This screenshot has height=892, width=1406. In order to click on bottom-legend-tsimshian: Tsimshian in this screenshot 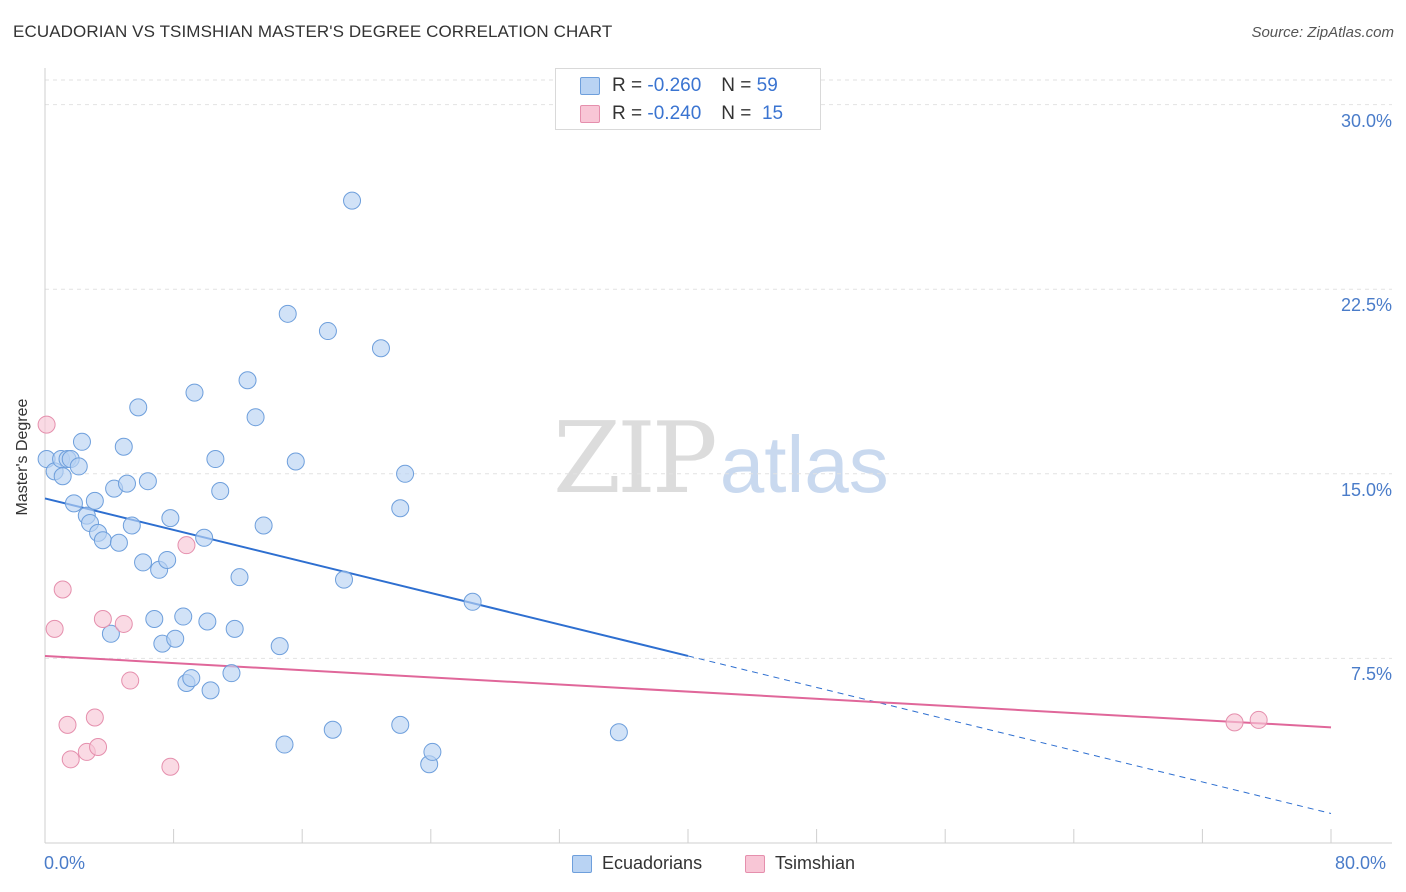, I will do `click(800, 863)`.